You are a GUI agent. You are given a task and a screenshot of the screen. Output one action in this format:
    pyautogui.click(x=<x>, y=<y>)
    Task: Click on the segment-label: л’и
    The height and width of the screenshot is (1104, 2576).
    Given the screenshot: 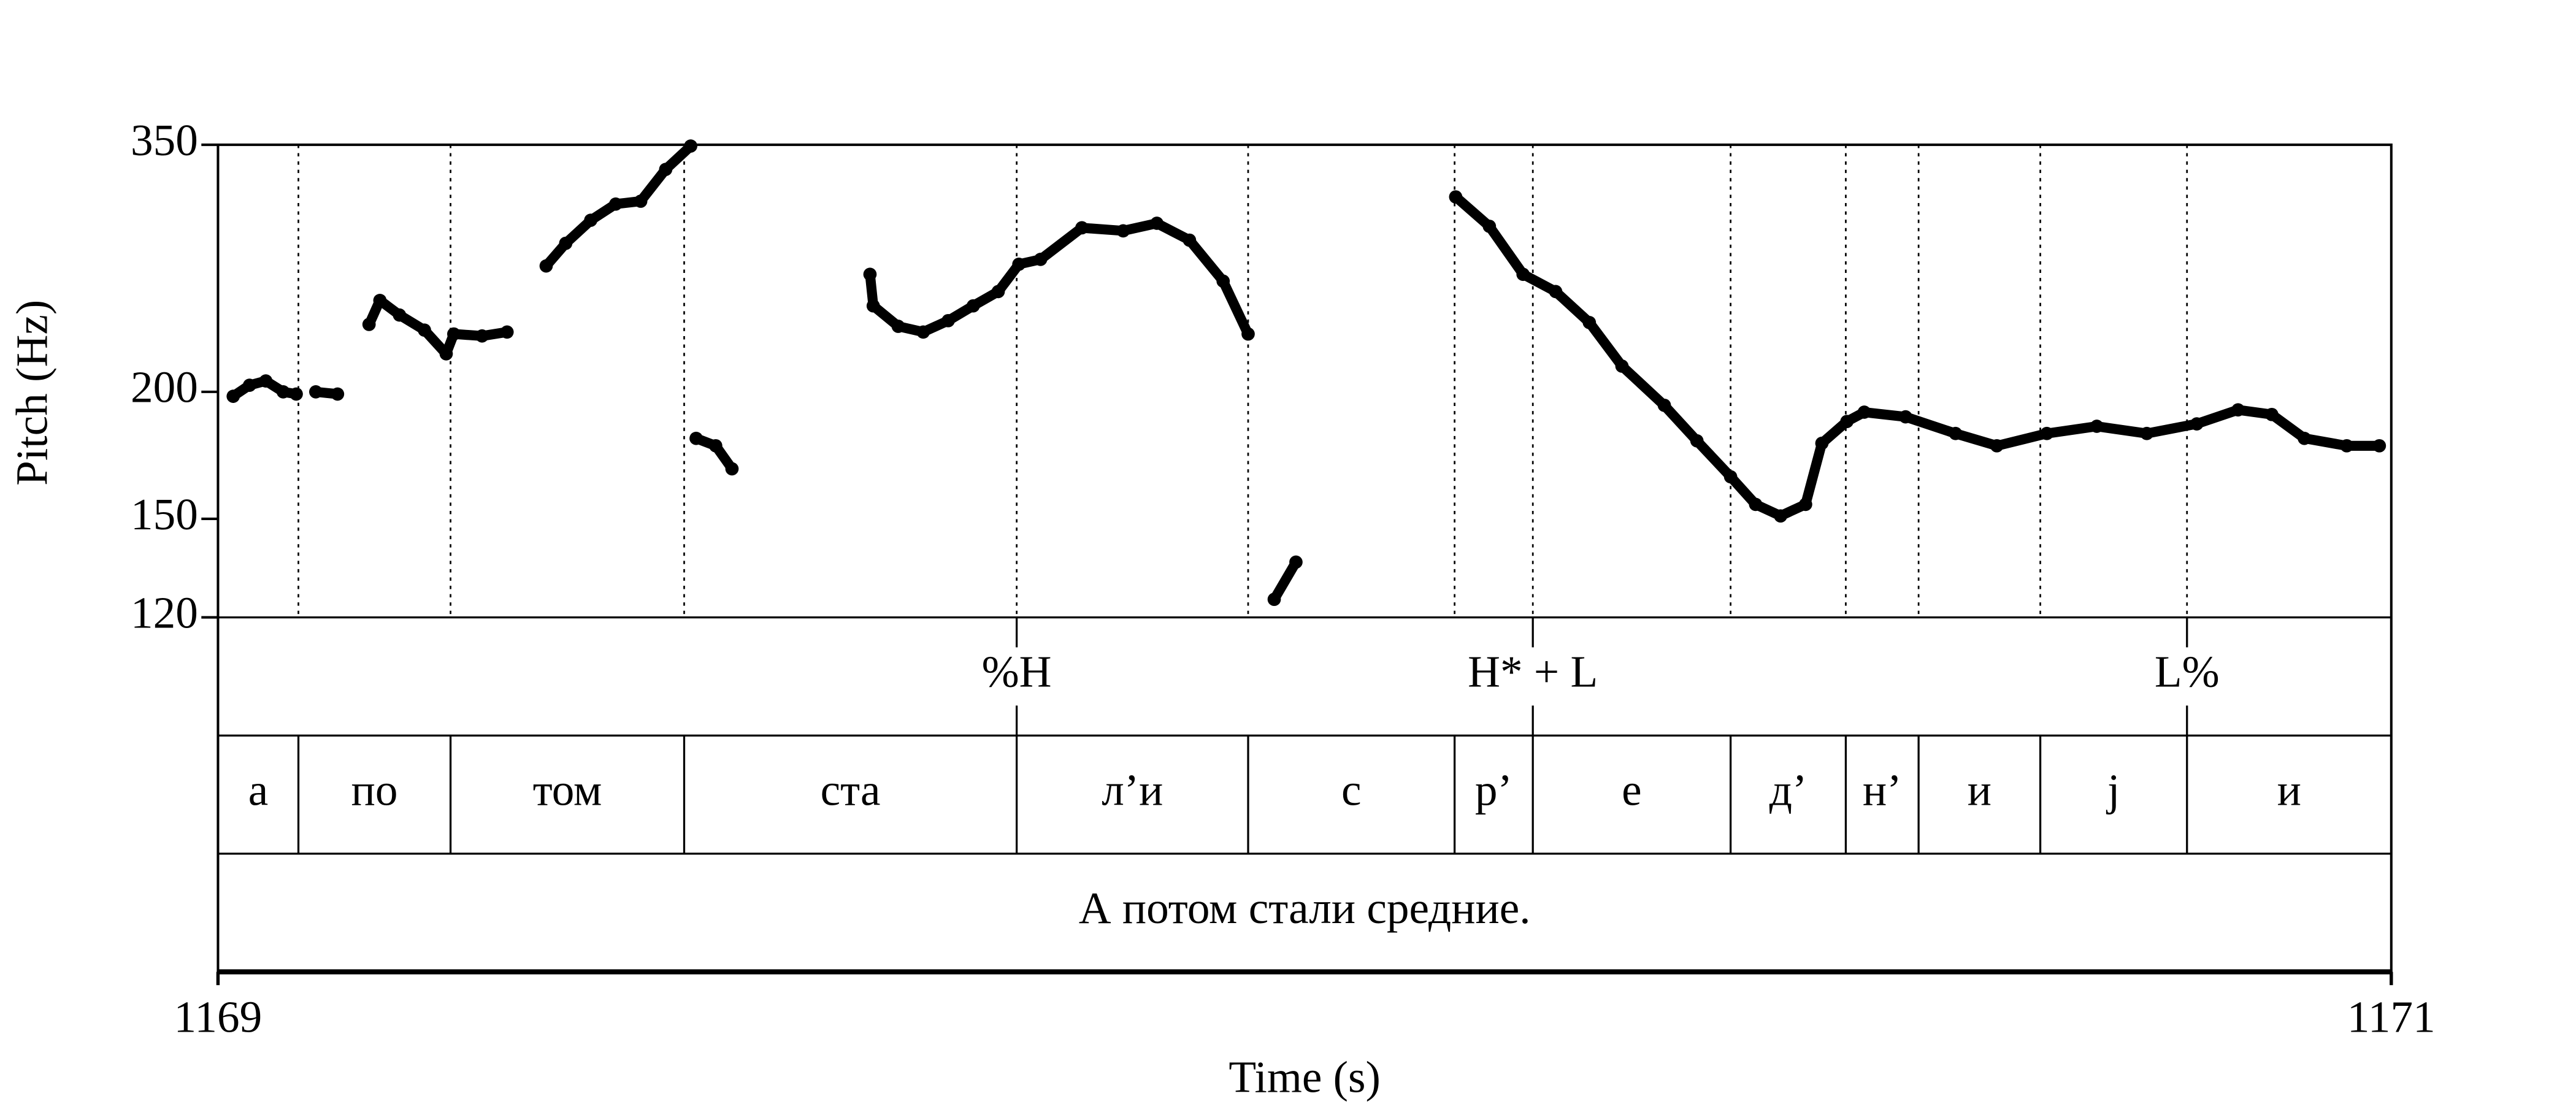 What is the action you would take?
    pyautogui.click(x=1132, y=790)
    